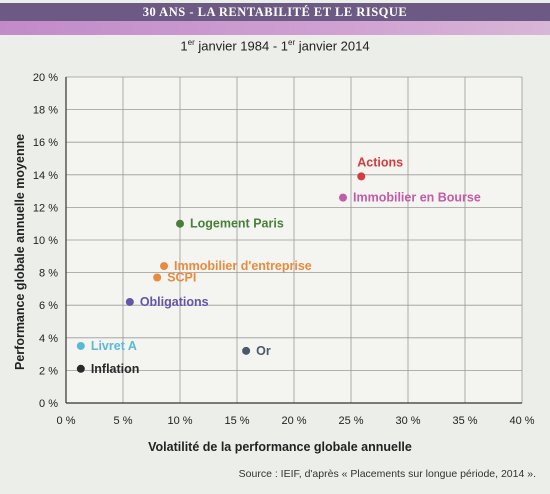 Image resolution: width=550 pixels, height=494 pixels. What do you see at coordinates (45, 176) in the screenshot?
I see `y-tick-label: 14 %` at bounding box center [45, 176].